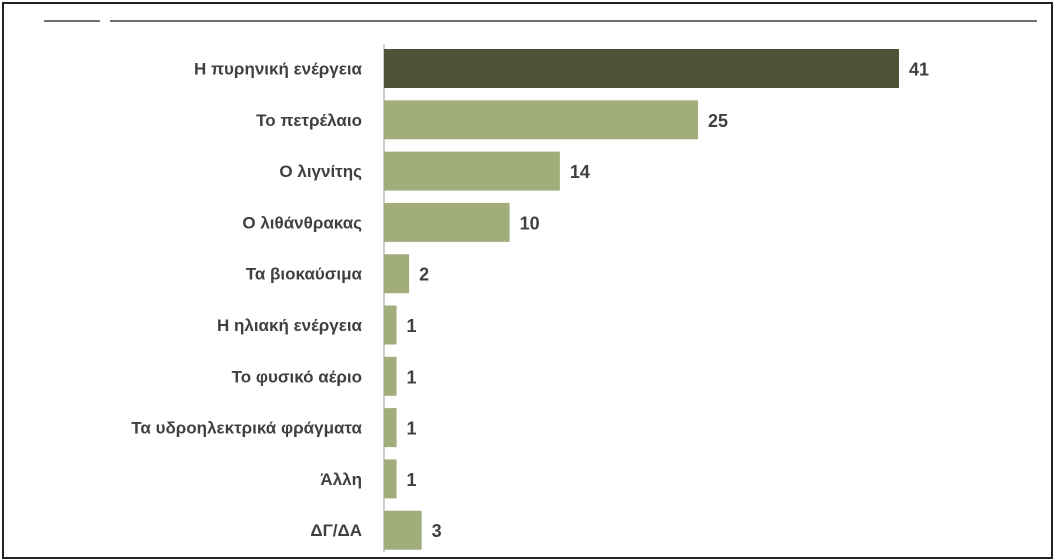  Describe the element at coordinates (297, 376) in the screenshot. I see `category-label: Το φυσικό αέριο` at that location.